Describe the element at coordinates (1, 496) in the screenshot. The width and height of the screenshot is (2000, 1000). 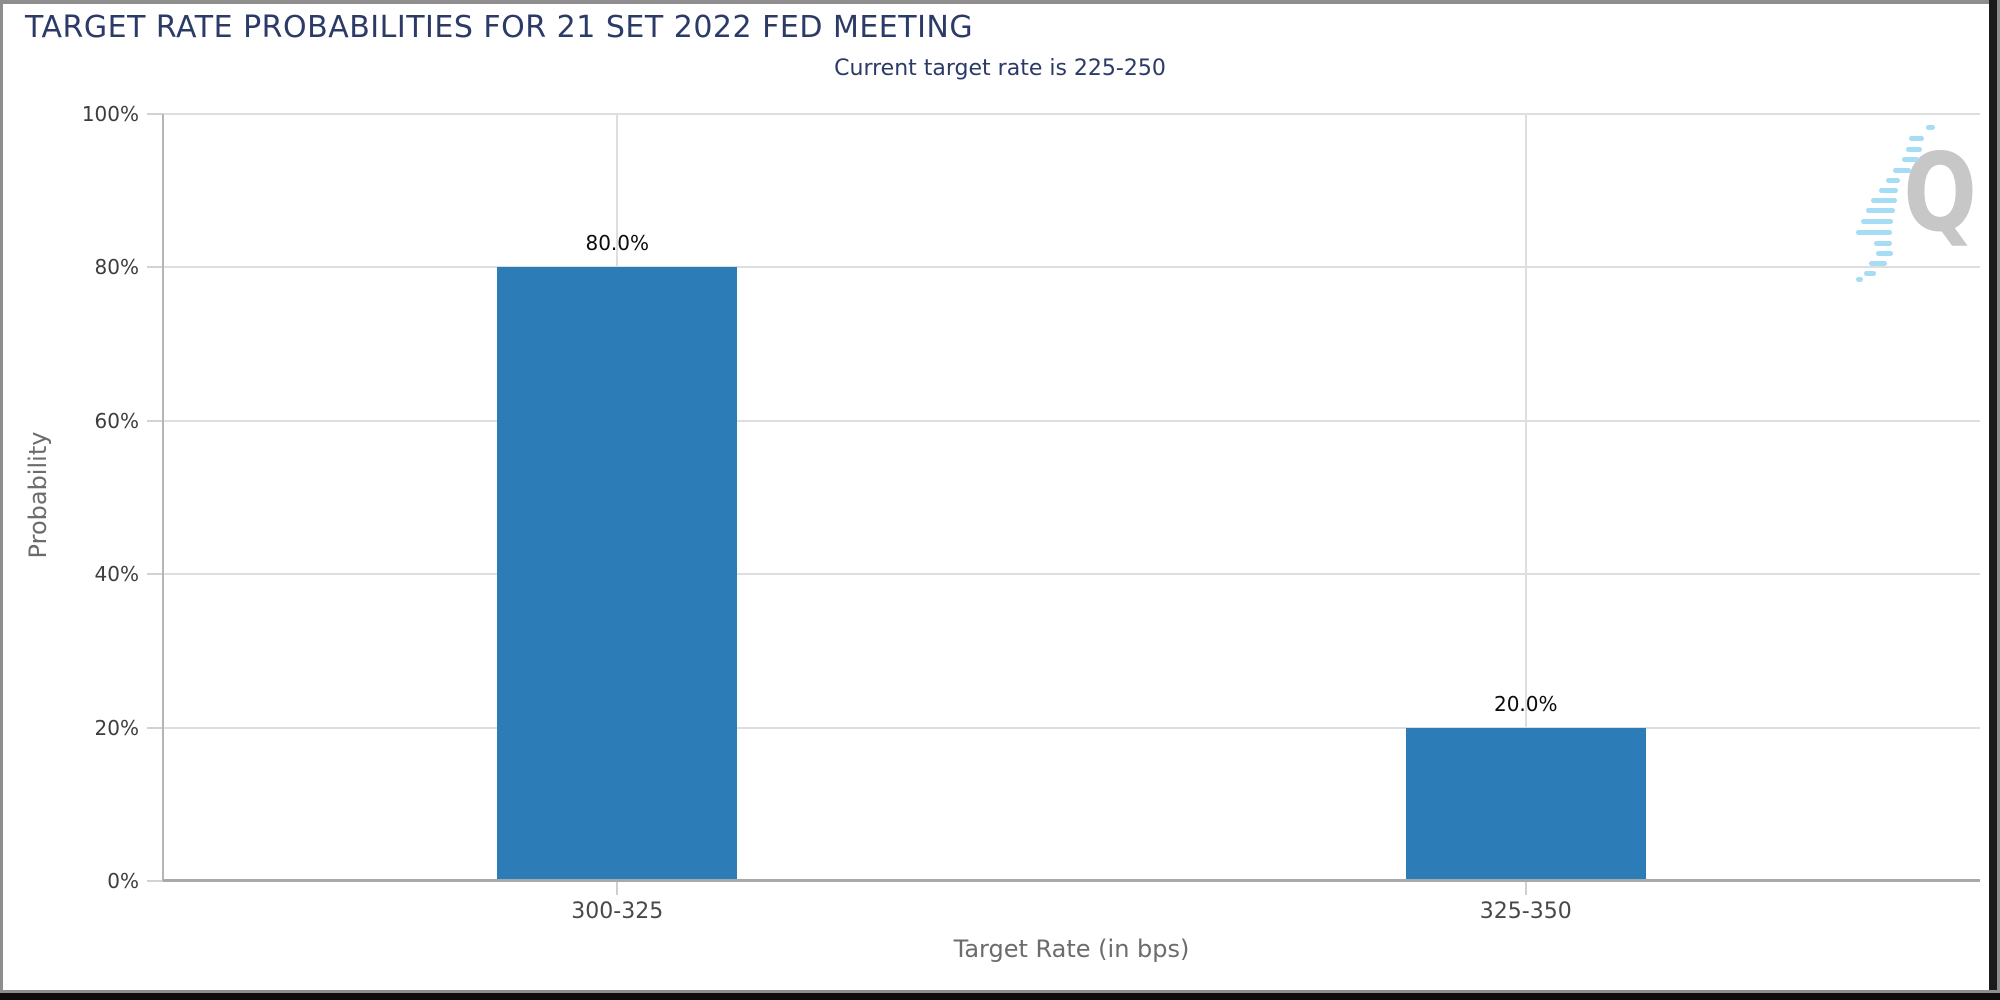
I see `window-border-left` at that location.